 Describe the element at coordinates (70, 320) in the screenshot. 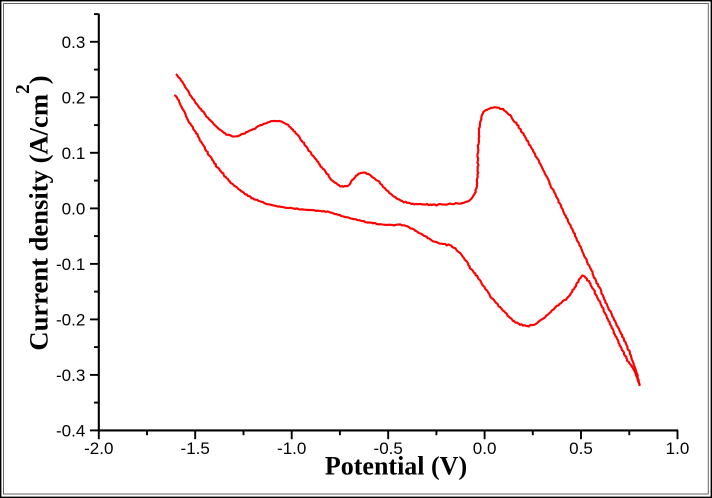

I see `svg-text: -0.2` at that location.